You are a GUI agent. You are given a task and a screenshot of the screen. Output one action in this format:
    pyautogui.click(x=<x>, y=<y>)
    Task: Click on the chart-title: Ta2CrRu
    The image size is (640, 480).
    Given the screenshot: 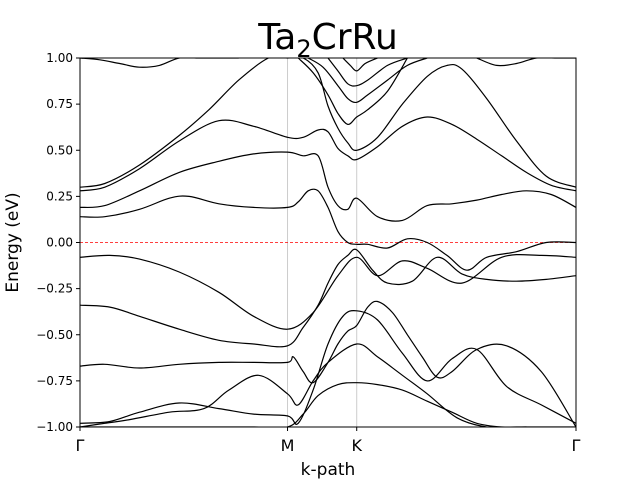 What is the action you would take?
    pyautogui.click(x=327, y=40)
    